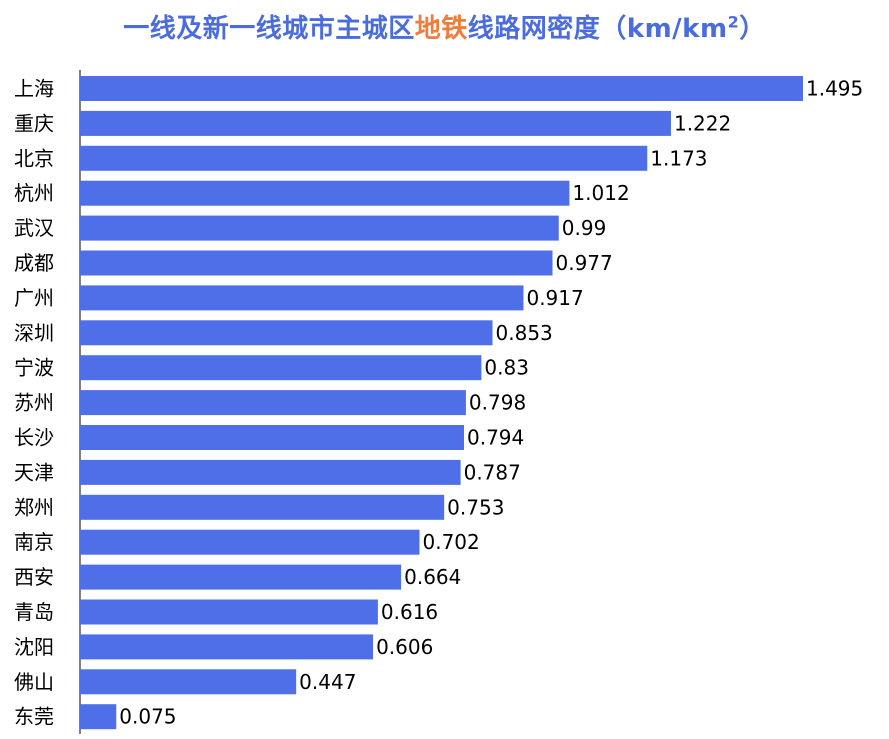 Image resolution: width=889 pixels, height=739 pixels. Describe the element at coordinates (409, 612) in the screenshot. I see `value-label-15: 0.616` at that location.